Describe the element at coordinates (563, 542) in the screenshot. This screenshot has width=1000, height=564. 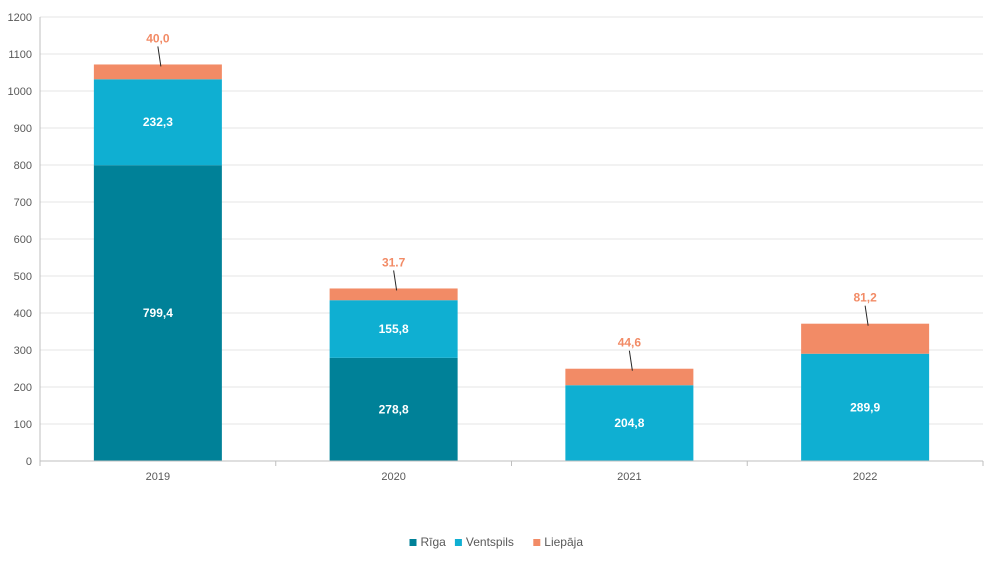
I see `legend-label: Liepāja` at that location.